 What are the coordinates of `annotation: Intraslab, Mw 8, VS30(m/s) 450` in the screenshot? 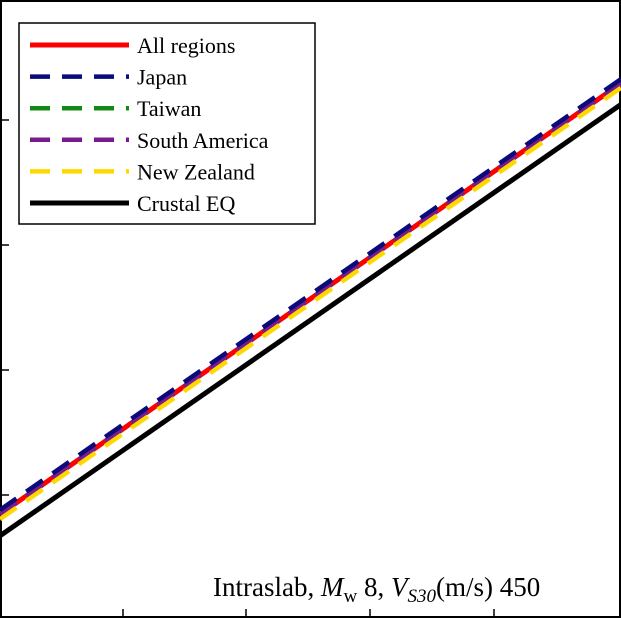 It's located at (376, 589).